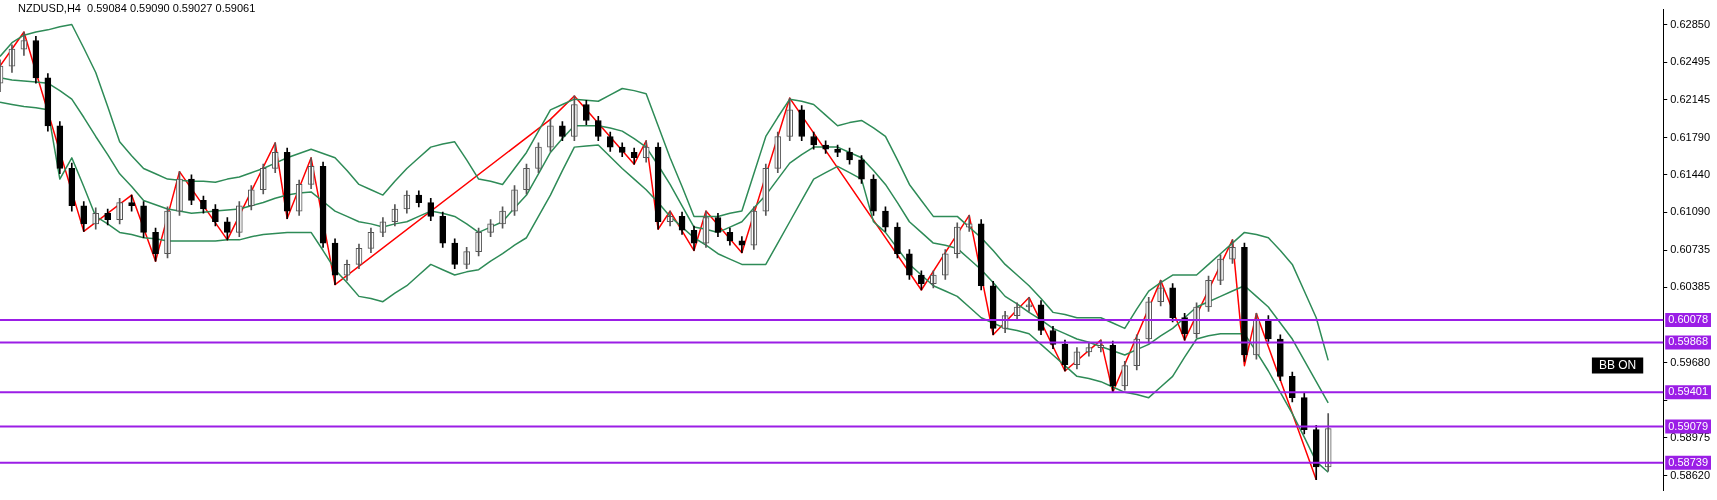  What do you see at coordinates (1690, 98) in the screenshot?
I see `y-tick-label: 0.62145` at bounding box center [1690, 98].